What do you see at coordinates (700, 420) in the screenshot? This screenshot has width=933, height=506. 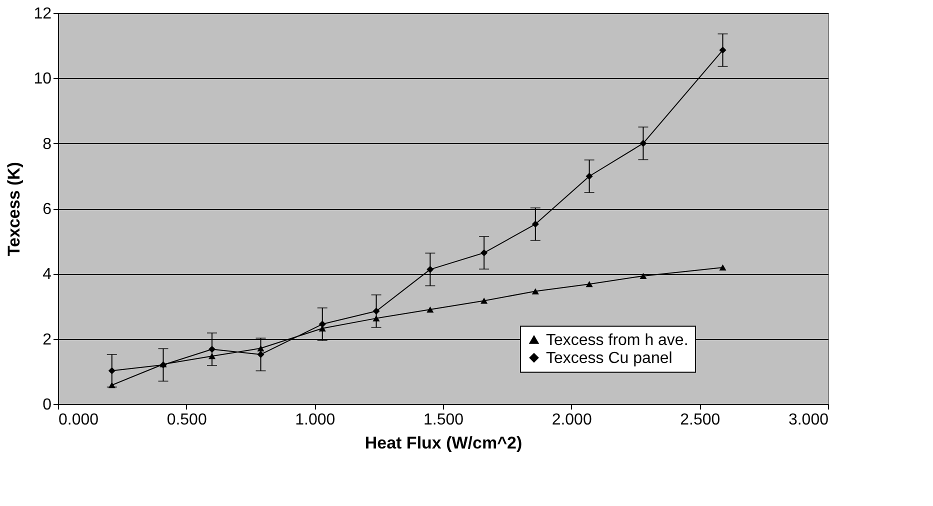 I see `x-tick-label: 2.500` at bounding box center [700, 420].